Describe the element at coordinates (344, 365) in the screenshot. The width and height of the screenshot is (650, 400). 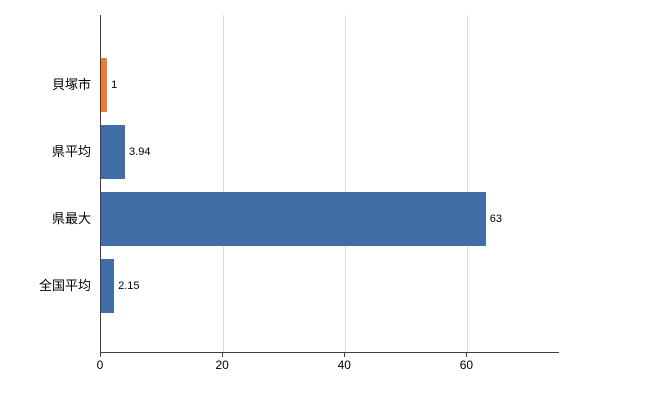
I see `x-tick-label: 40` at that location.